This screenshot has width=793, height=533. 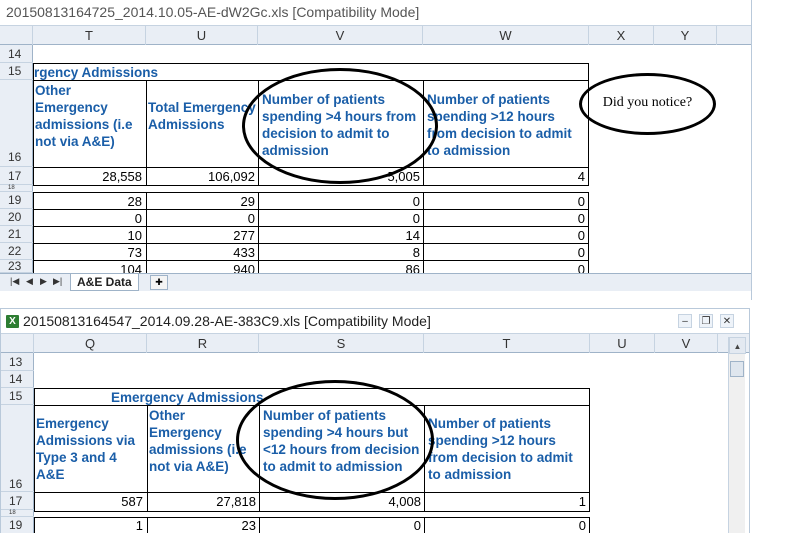 What do you see at coordinates (706, 321) in the screenshot?
I see `restore-icon: ❐` at bounding box center [706, 321].